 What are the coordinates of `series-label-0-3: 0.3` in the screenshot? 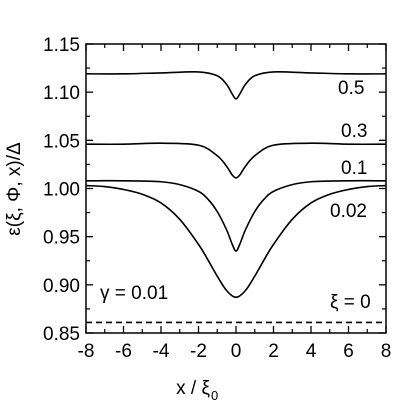 It's located at (354, 131).